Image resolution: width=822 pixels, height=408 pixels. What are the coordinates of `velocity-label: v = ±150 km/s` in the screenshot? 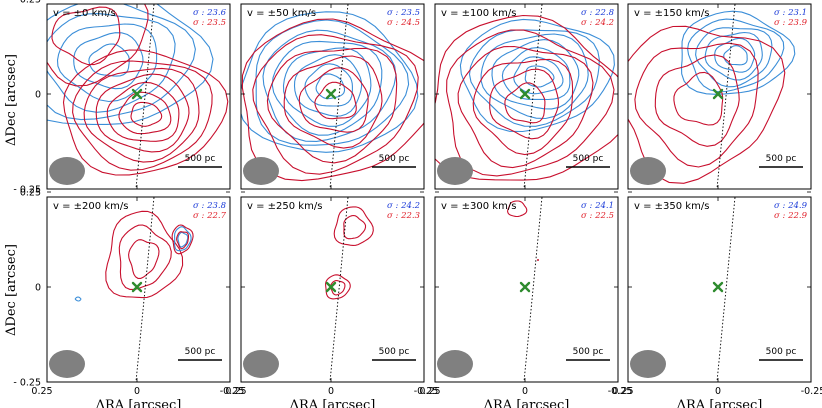 It's located at (671, 13).